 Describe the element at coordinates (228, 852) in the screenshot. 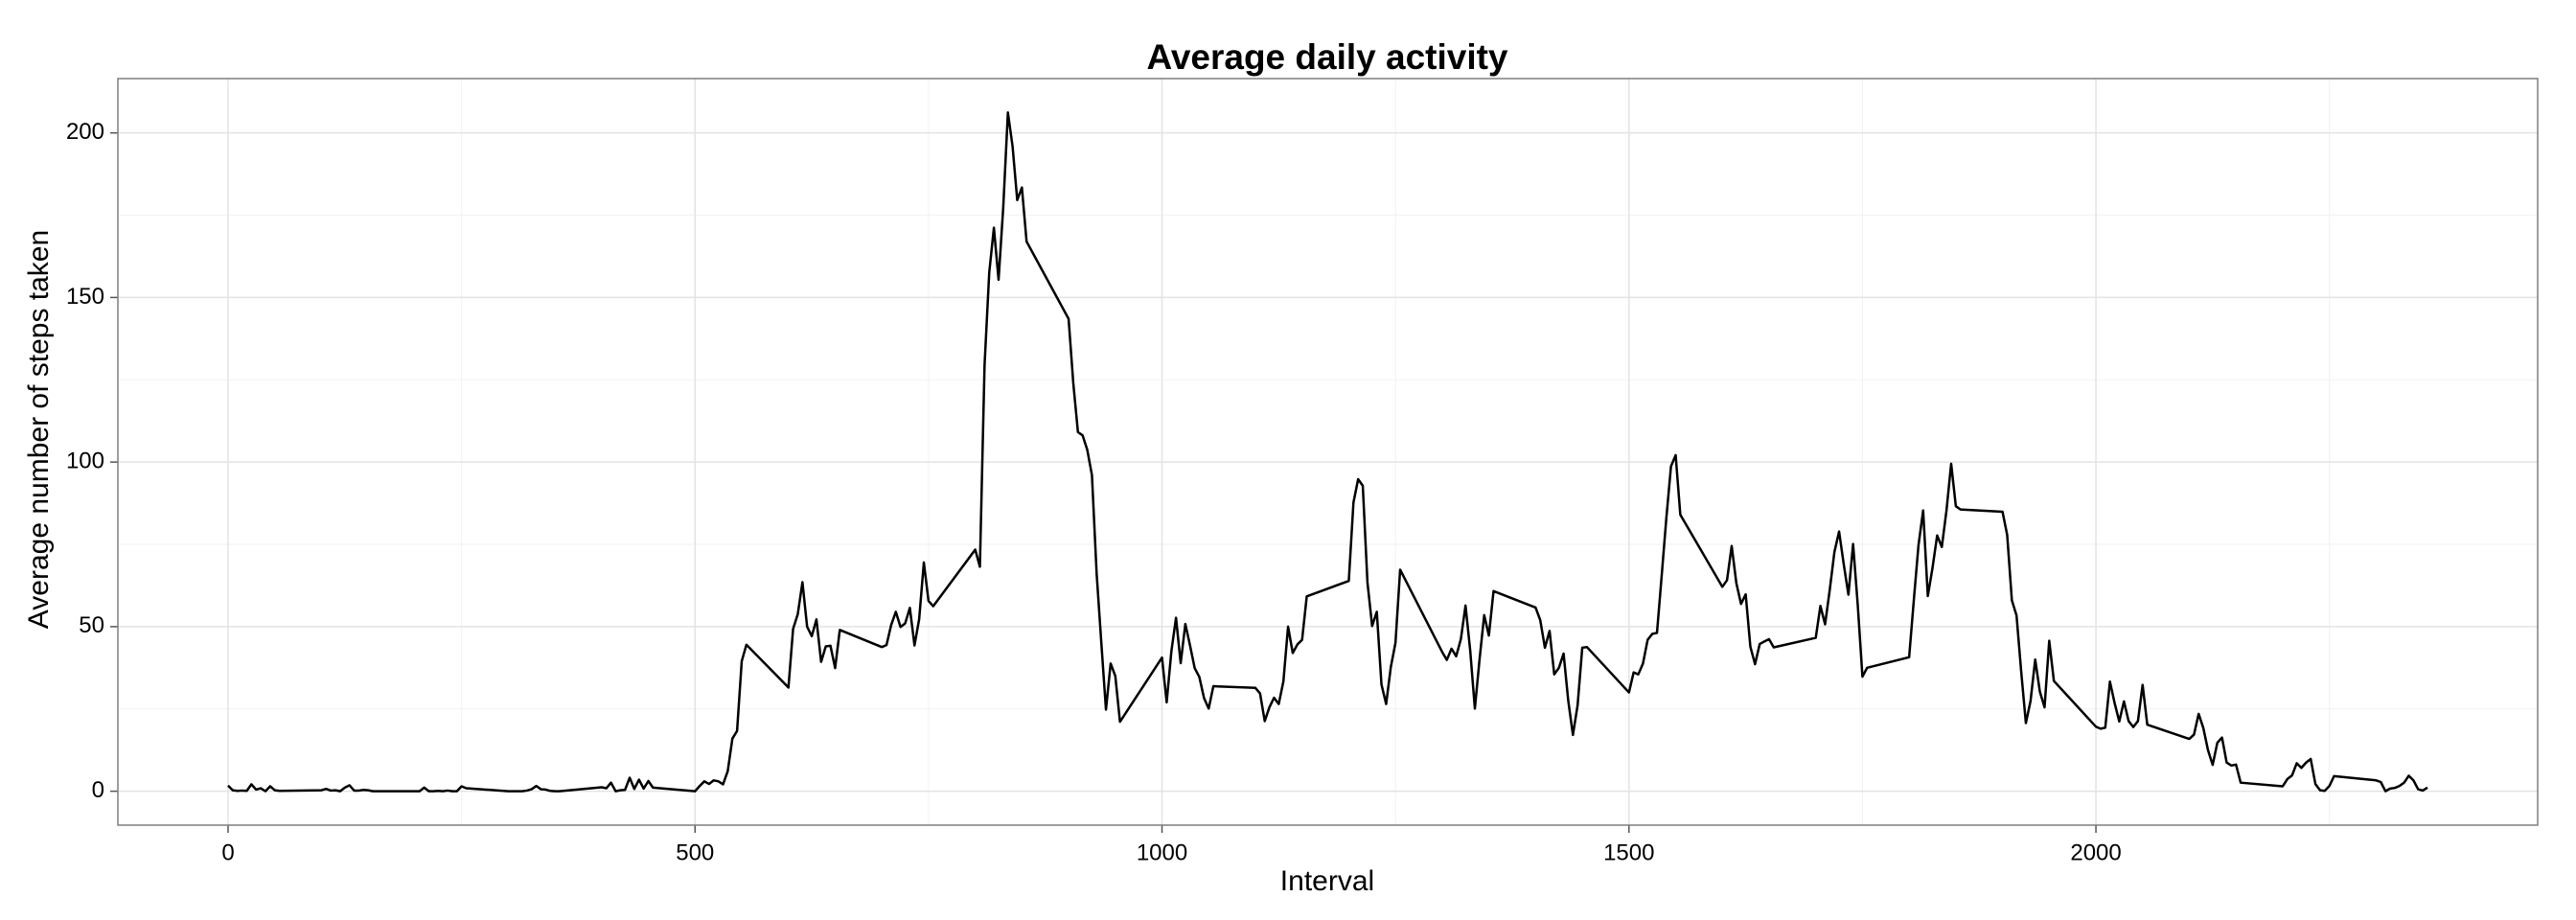

I see `x-tick-label: 0` at that location.